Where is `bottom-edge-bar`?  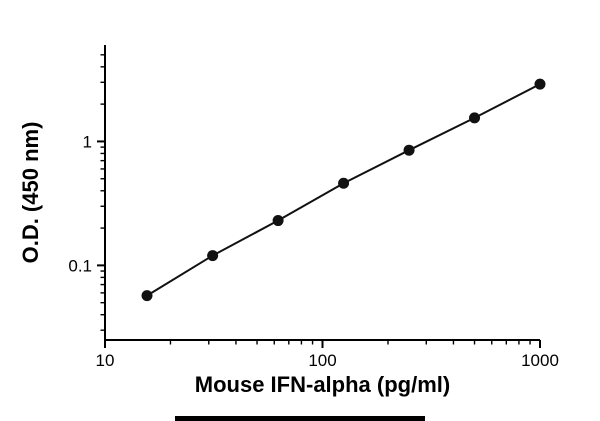
bottom-edge-bar is located at coordinates (300, 418).